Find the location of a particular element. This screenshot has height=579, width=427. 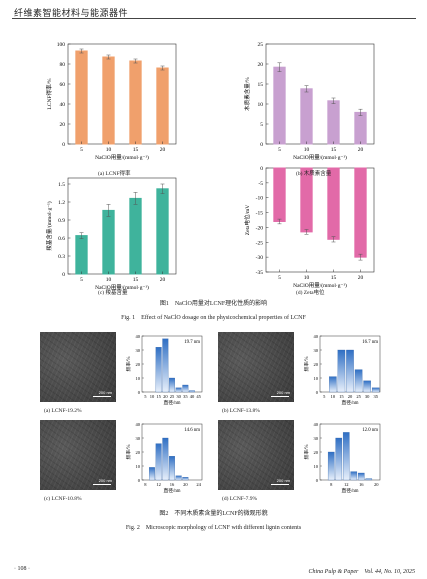

sem-image-a: 200 nm is located at coordinates (78, 367).